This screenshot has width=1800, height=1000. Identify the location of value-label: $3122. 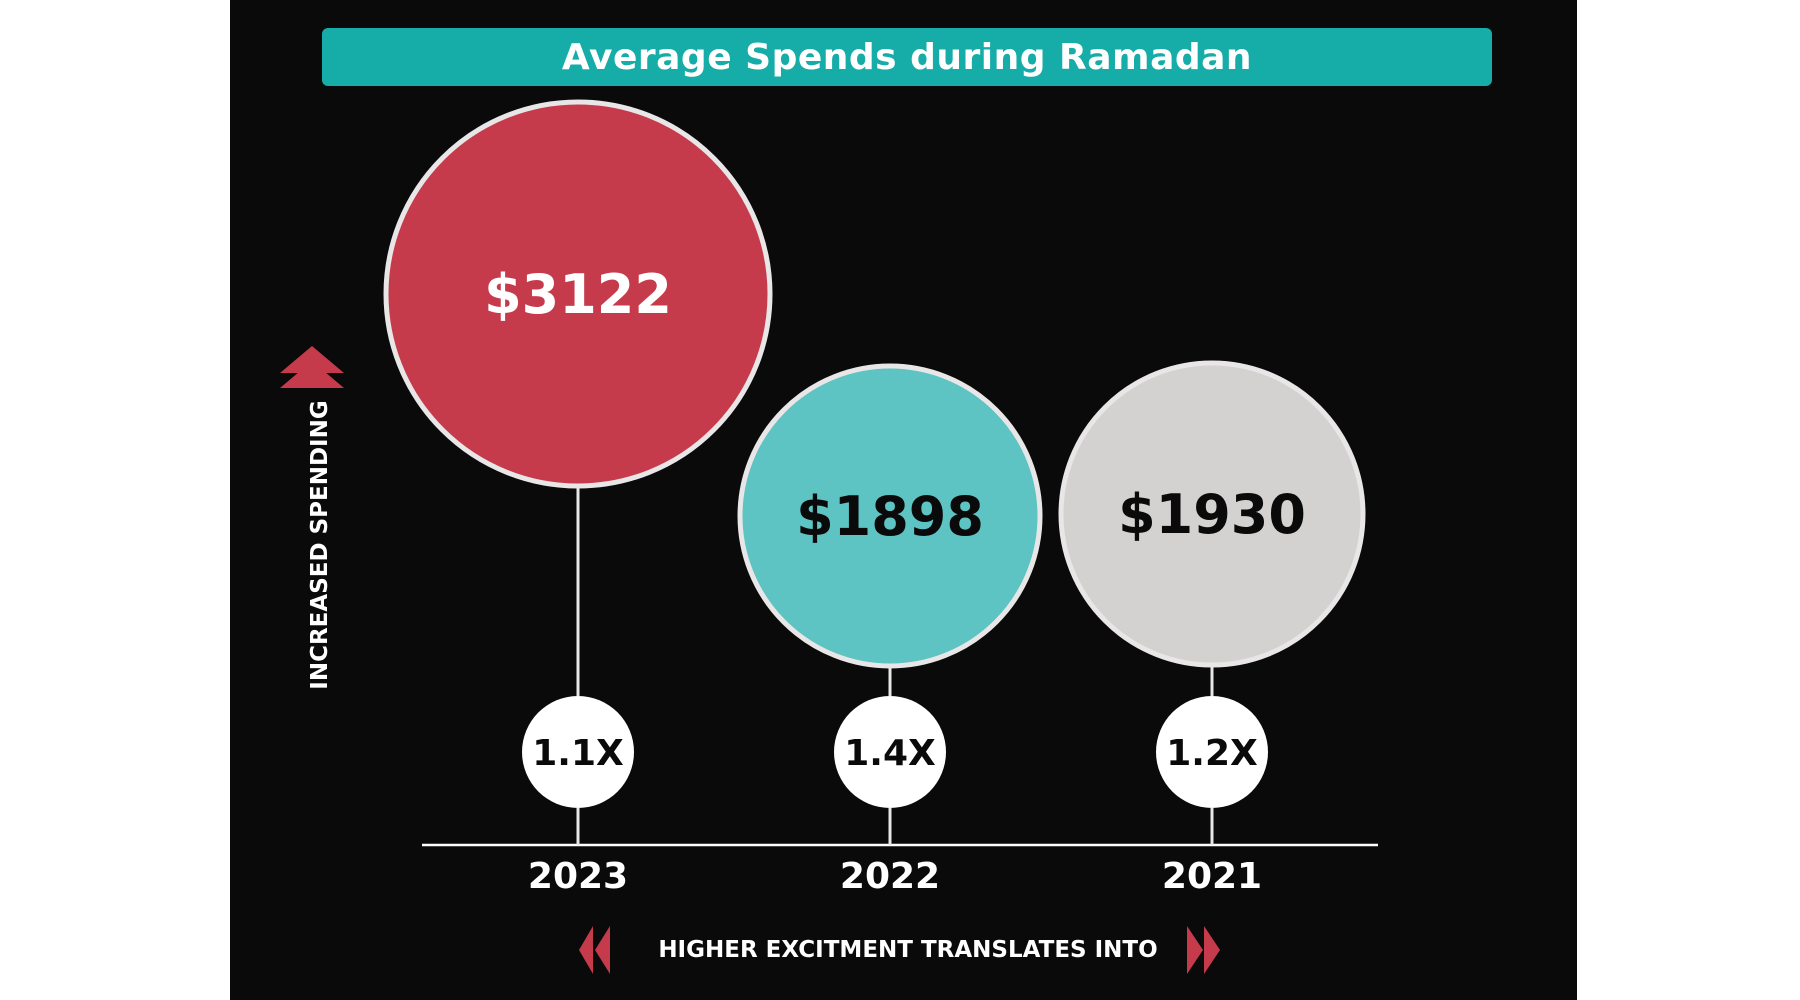
(578, 294).